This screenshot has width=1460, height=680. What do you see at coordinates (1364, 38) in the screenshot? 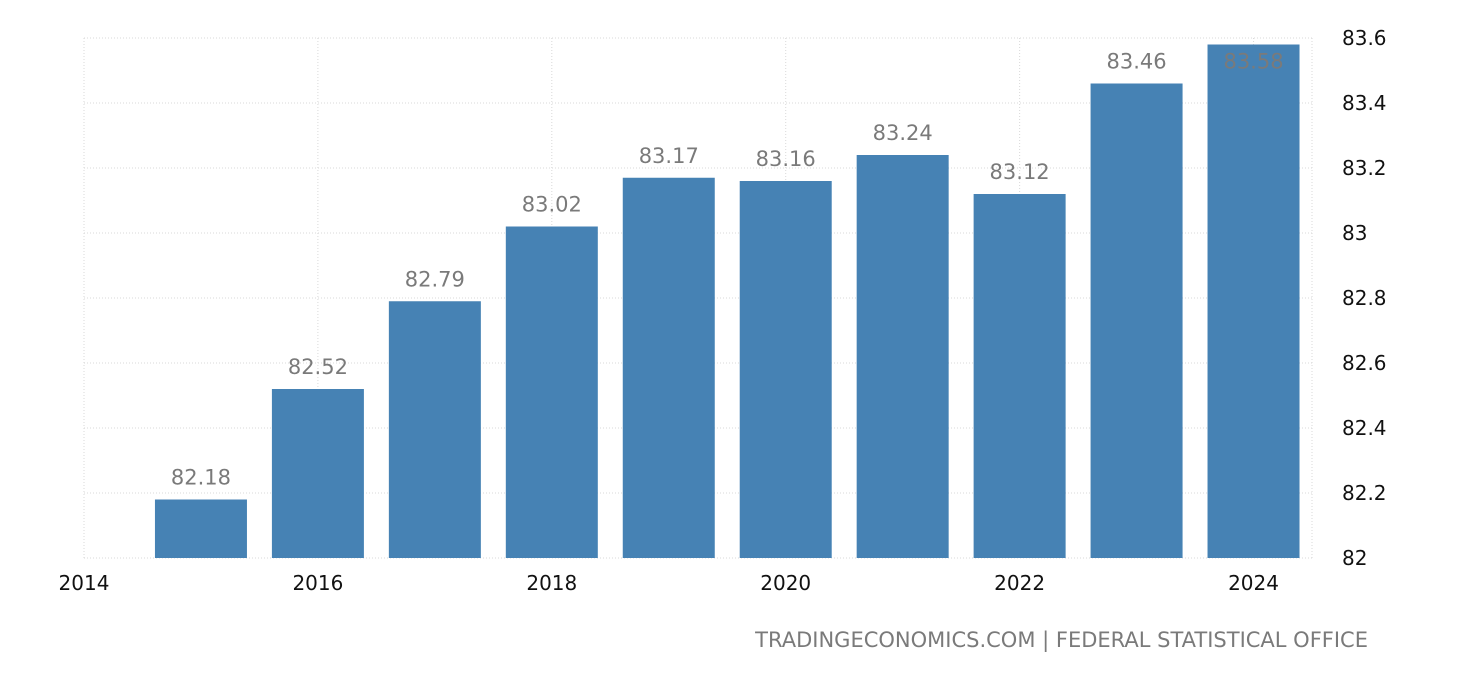
I see `y-tick-label: 83.6` at bounding box center [1364, 38].